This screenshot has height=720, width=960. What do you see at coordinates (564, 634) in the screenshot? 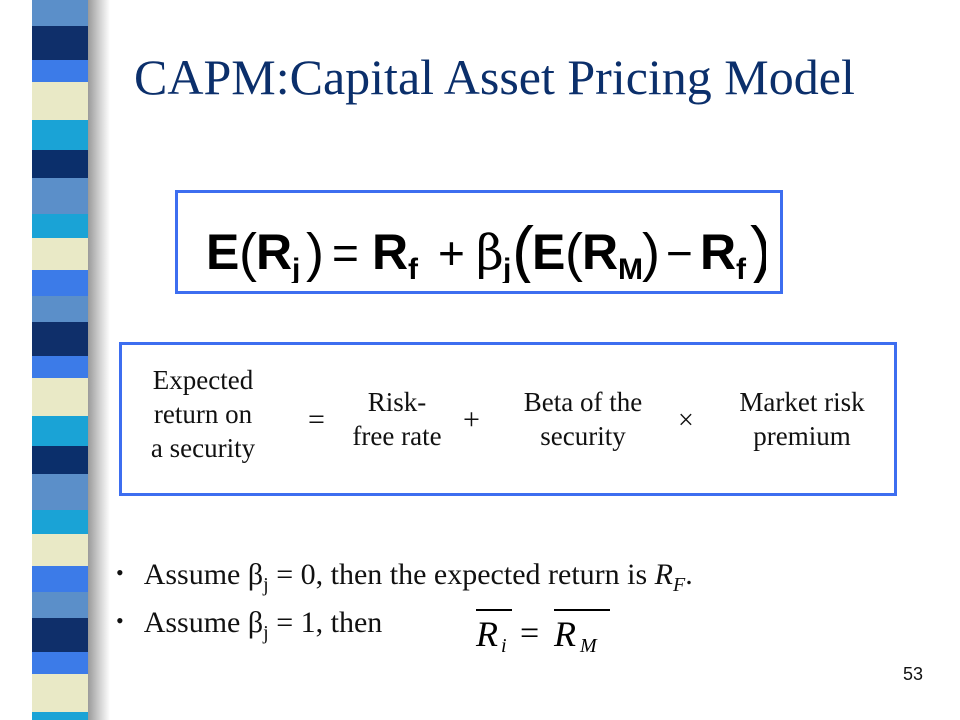
I see `overline-eq-r2: R` at bounding box center [564, 634].